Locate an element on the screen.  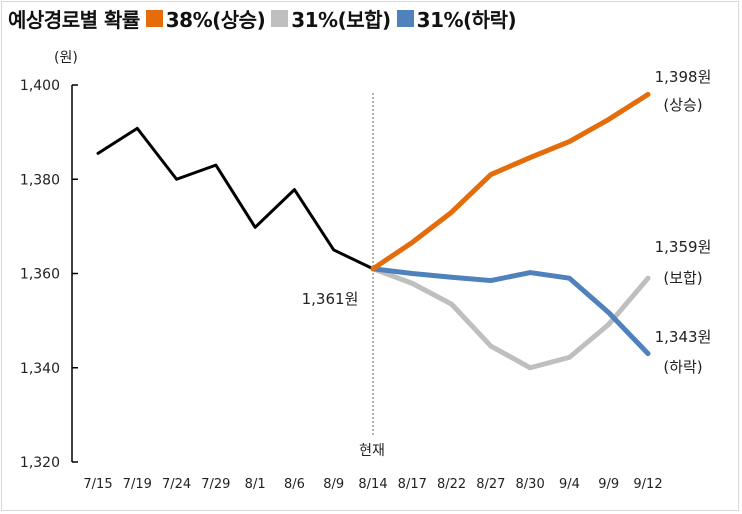
flat-scenario-label: (보합) is located at coordinates (682, 278).